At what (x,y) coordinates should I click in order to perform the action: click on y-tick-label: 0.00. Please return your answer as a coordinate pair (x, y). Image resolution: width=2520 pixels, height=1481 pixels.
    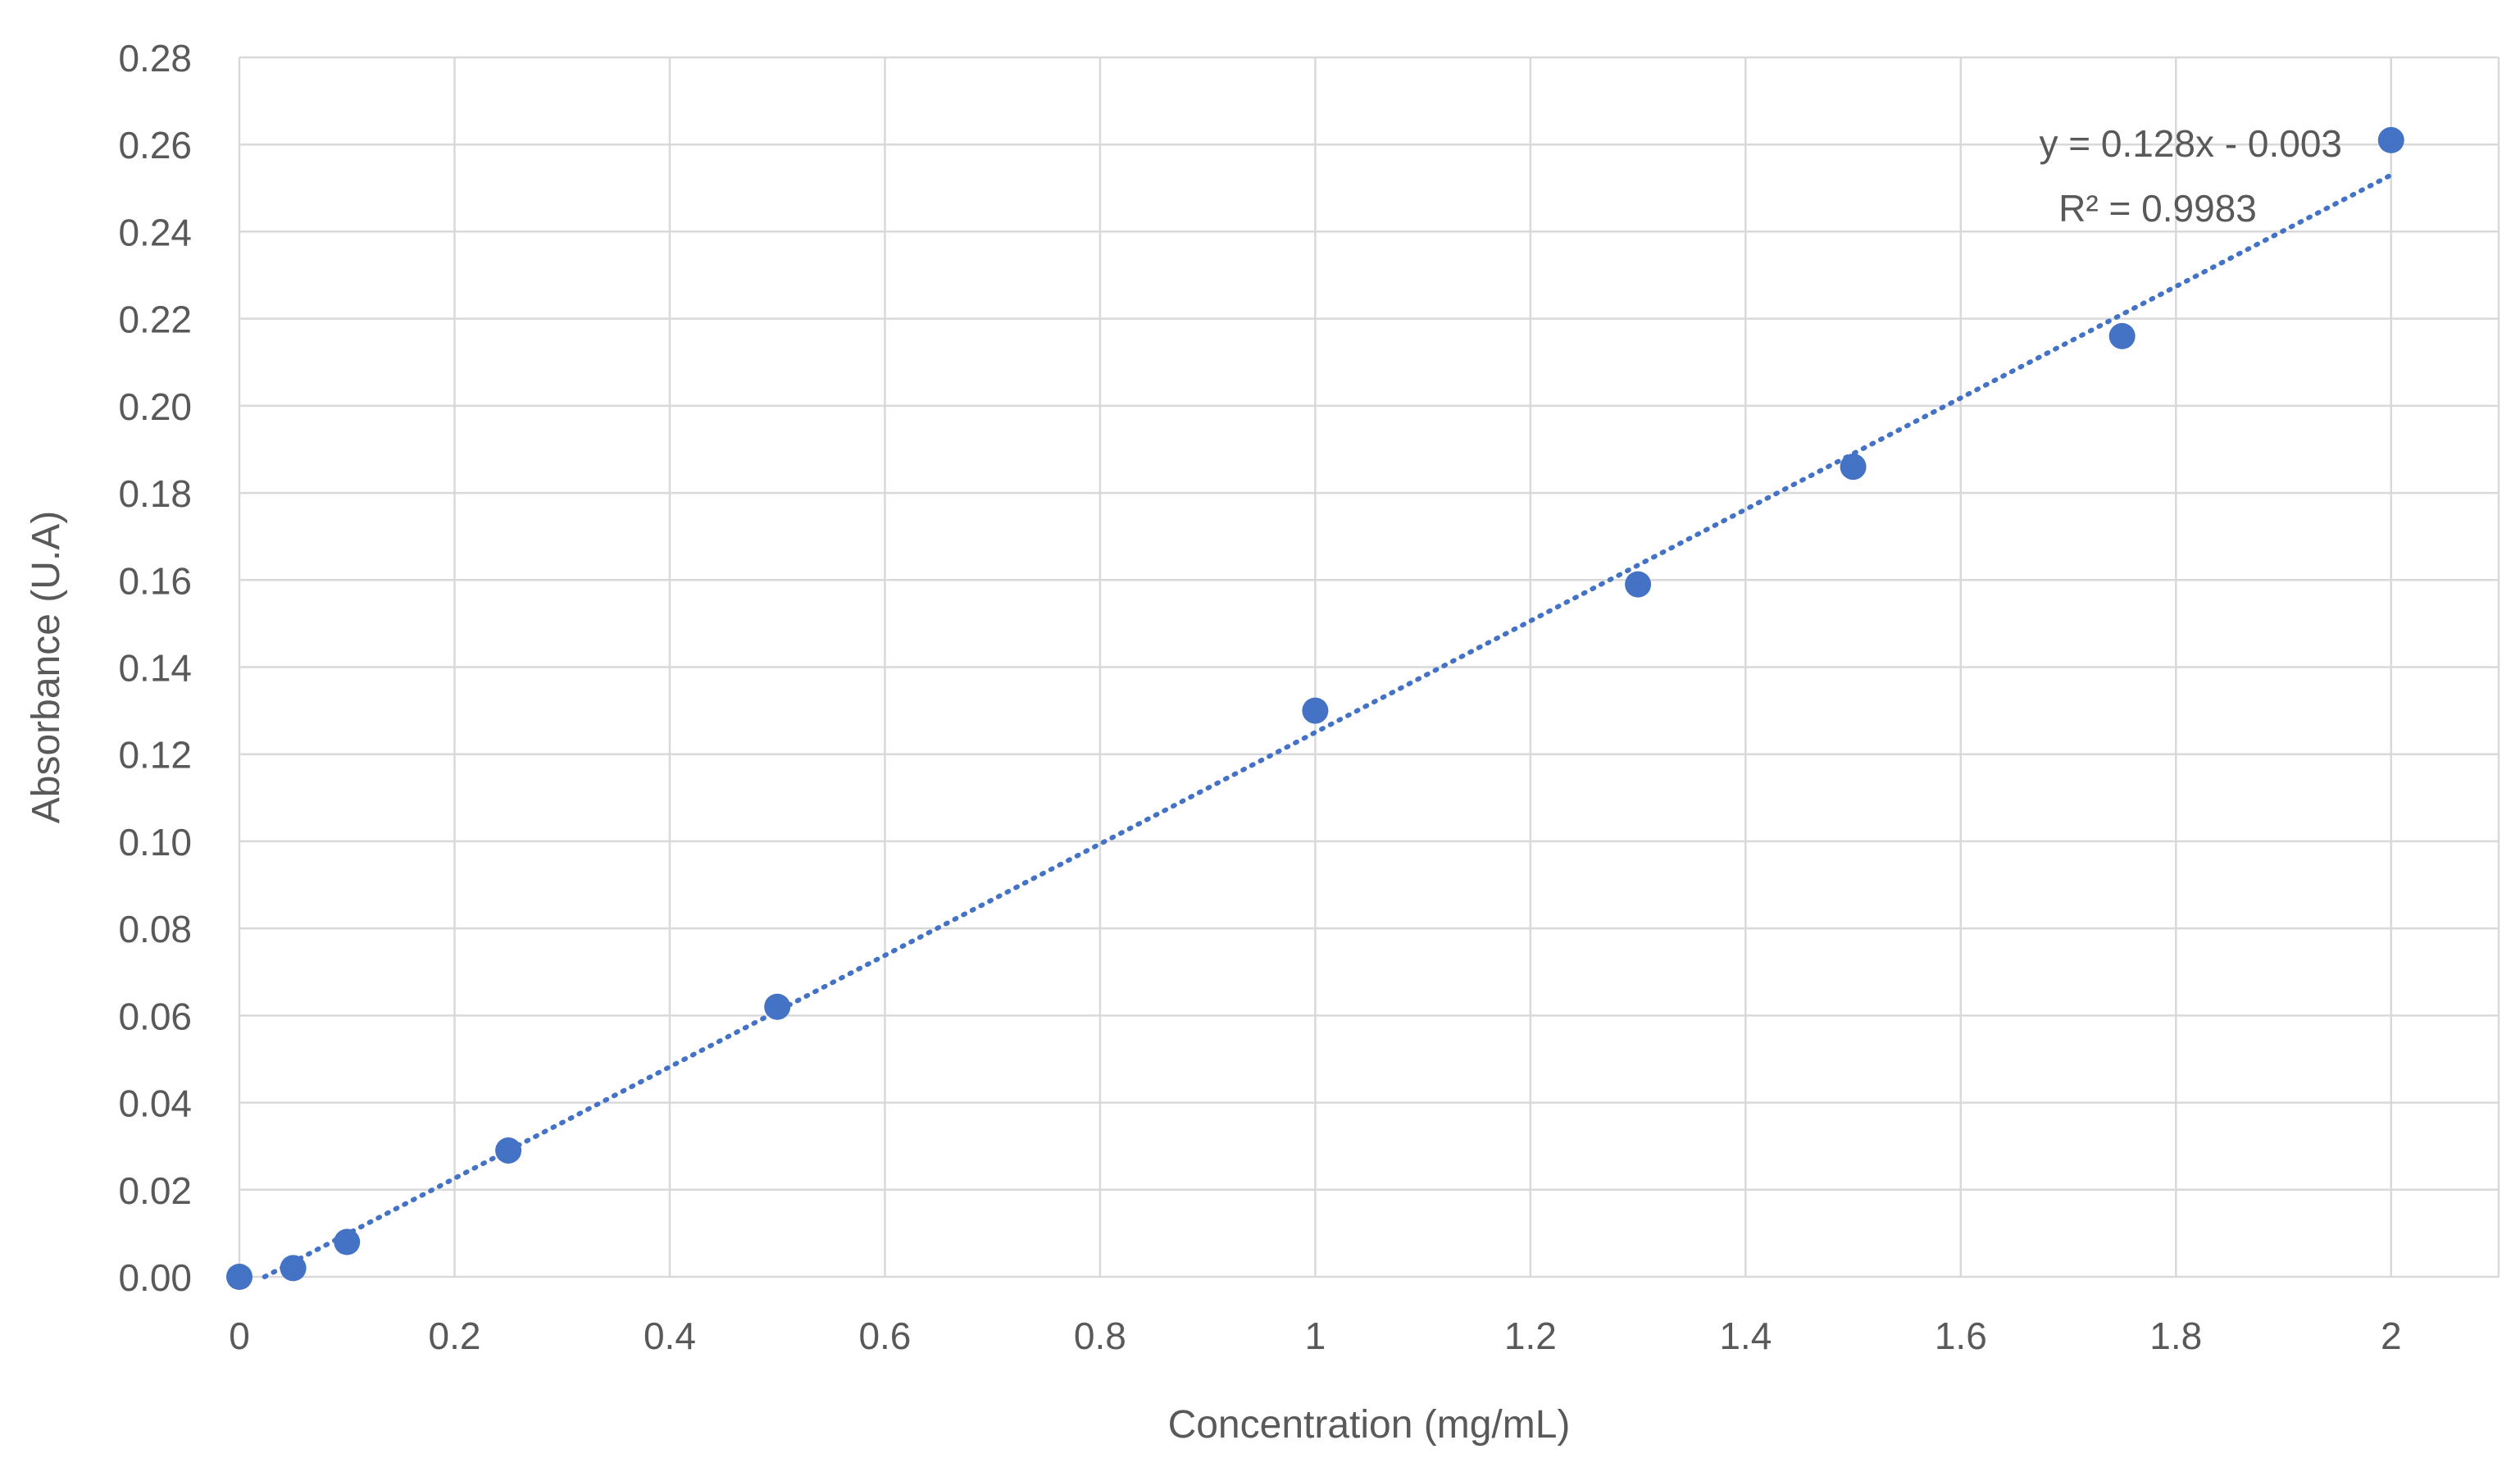
    Looking at the image, I should click on (155, 1277).